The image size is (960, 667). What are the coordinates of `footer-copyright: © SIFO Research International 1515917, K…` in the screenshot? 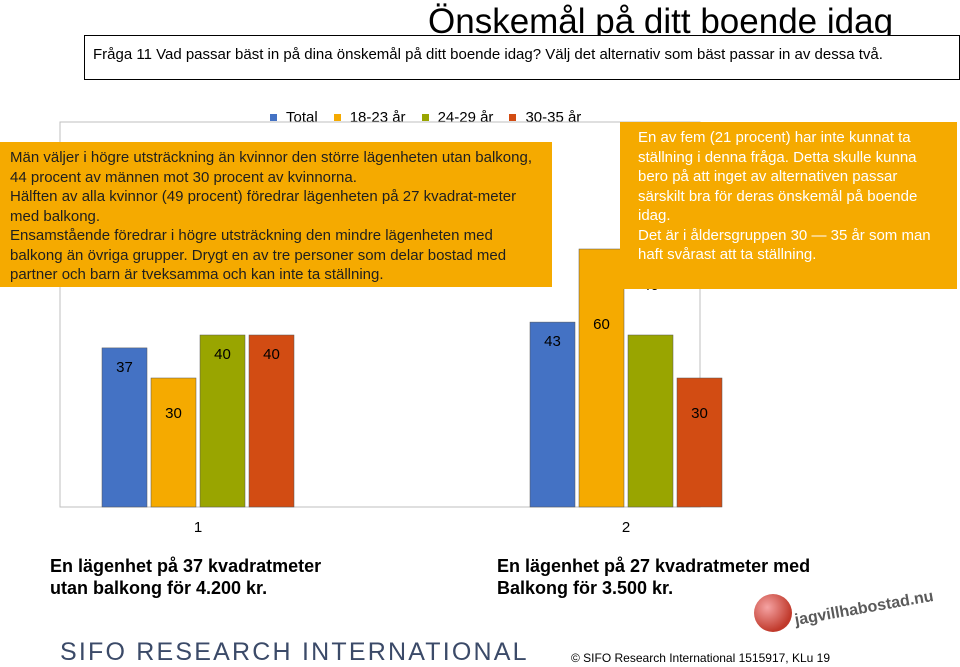 It's located at (701, 658).